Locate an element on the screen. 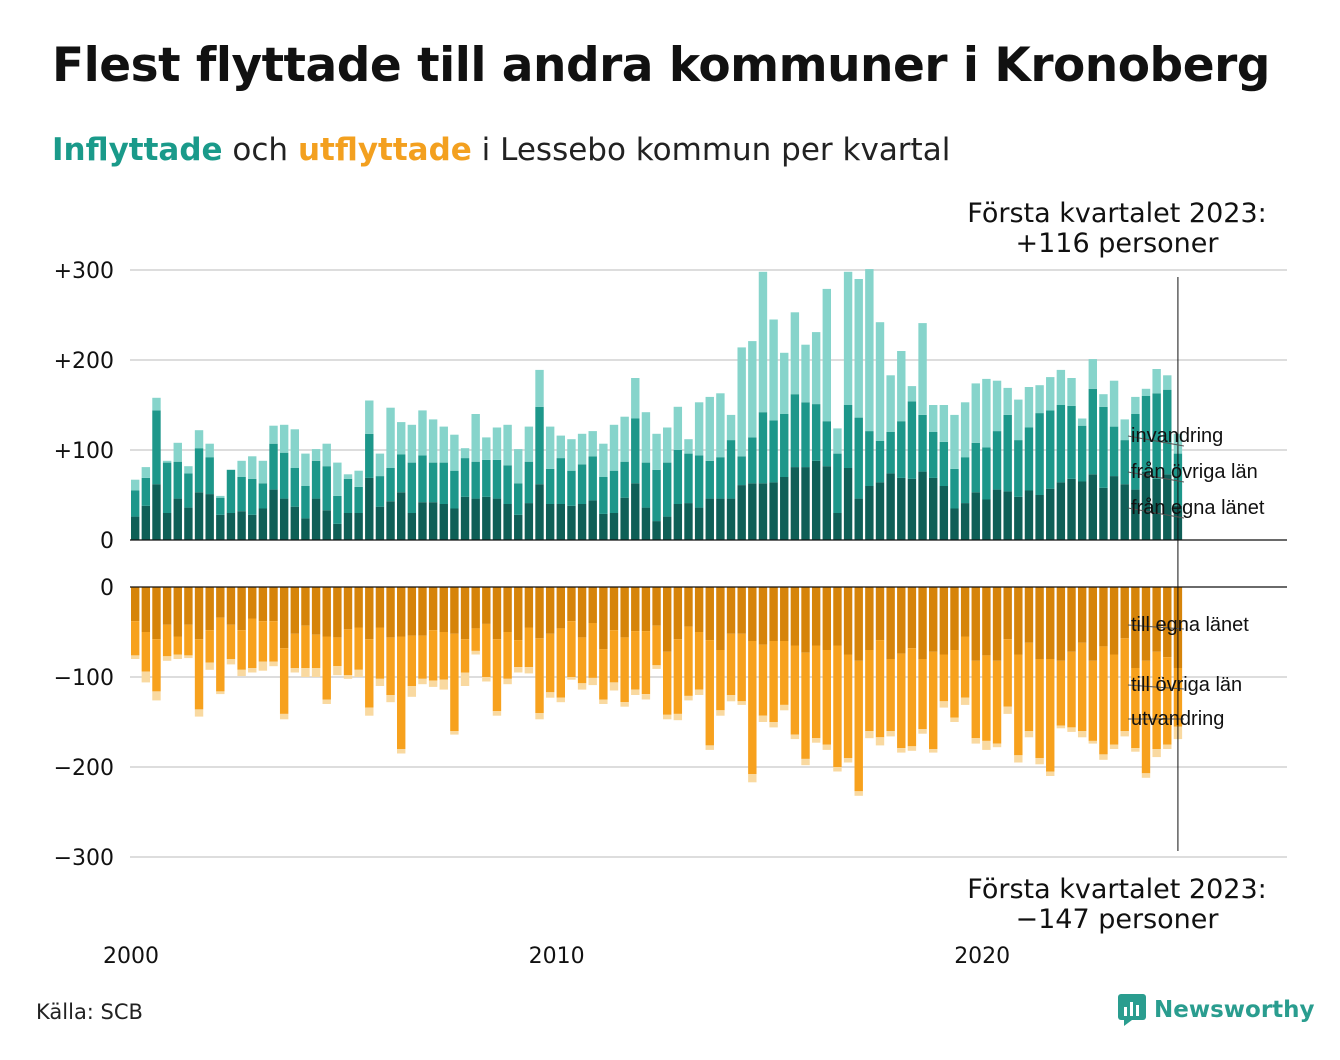  bottom-y-tick-label: −200 is located at coordinates (84, 768).